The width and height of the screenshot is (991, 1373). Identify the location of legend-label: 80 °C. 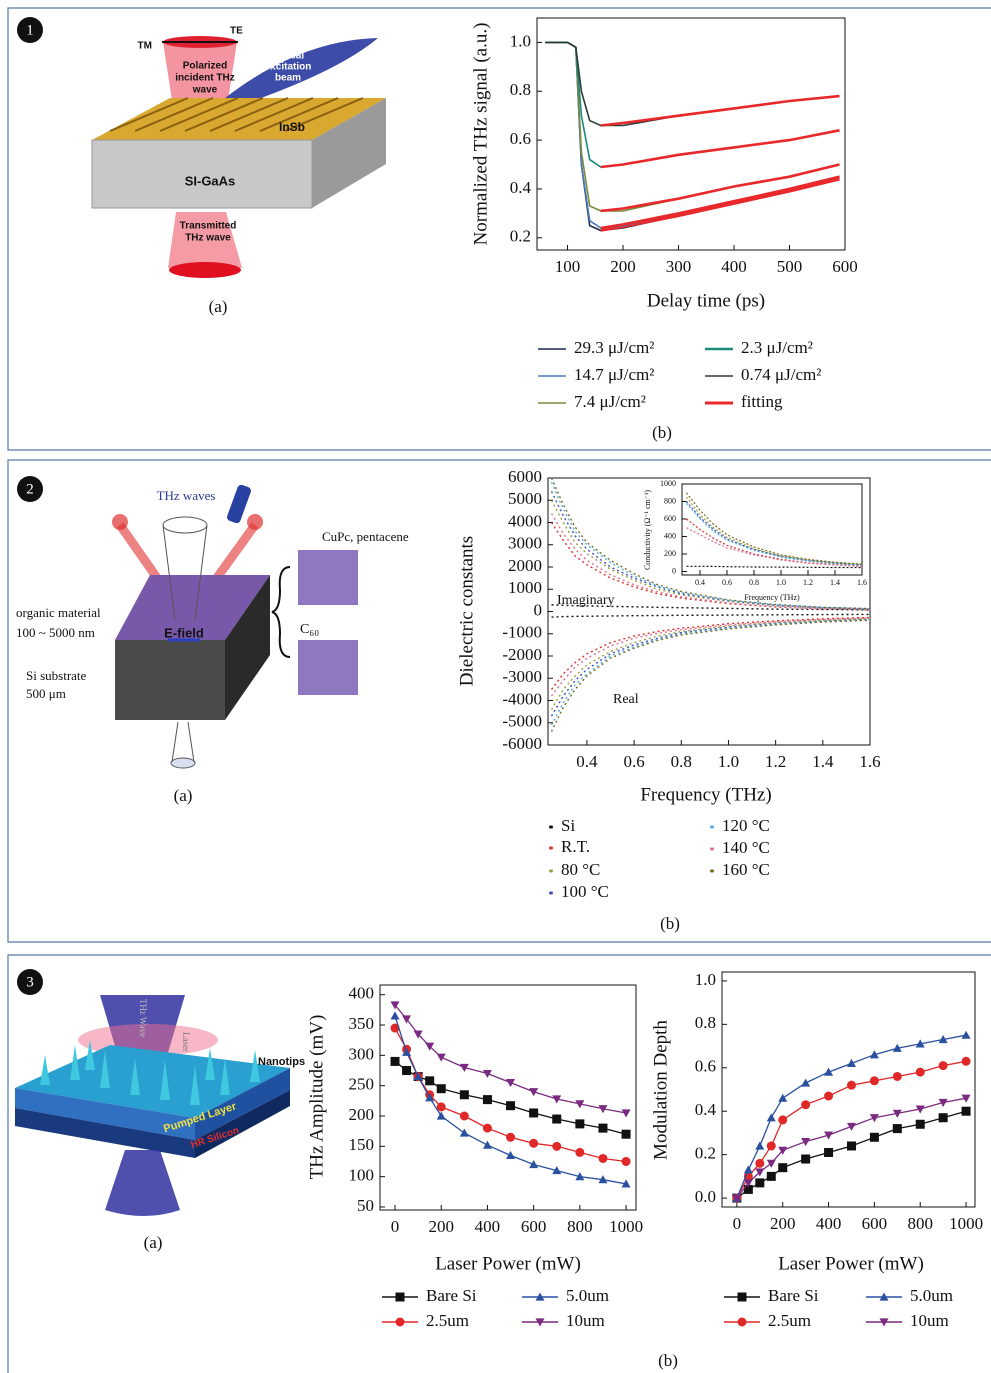
(580, 869).